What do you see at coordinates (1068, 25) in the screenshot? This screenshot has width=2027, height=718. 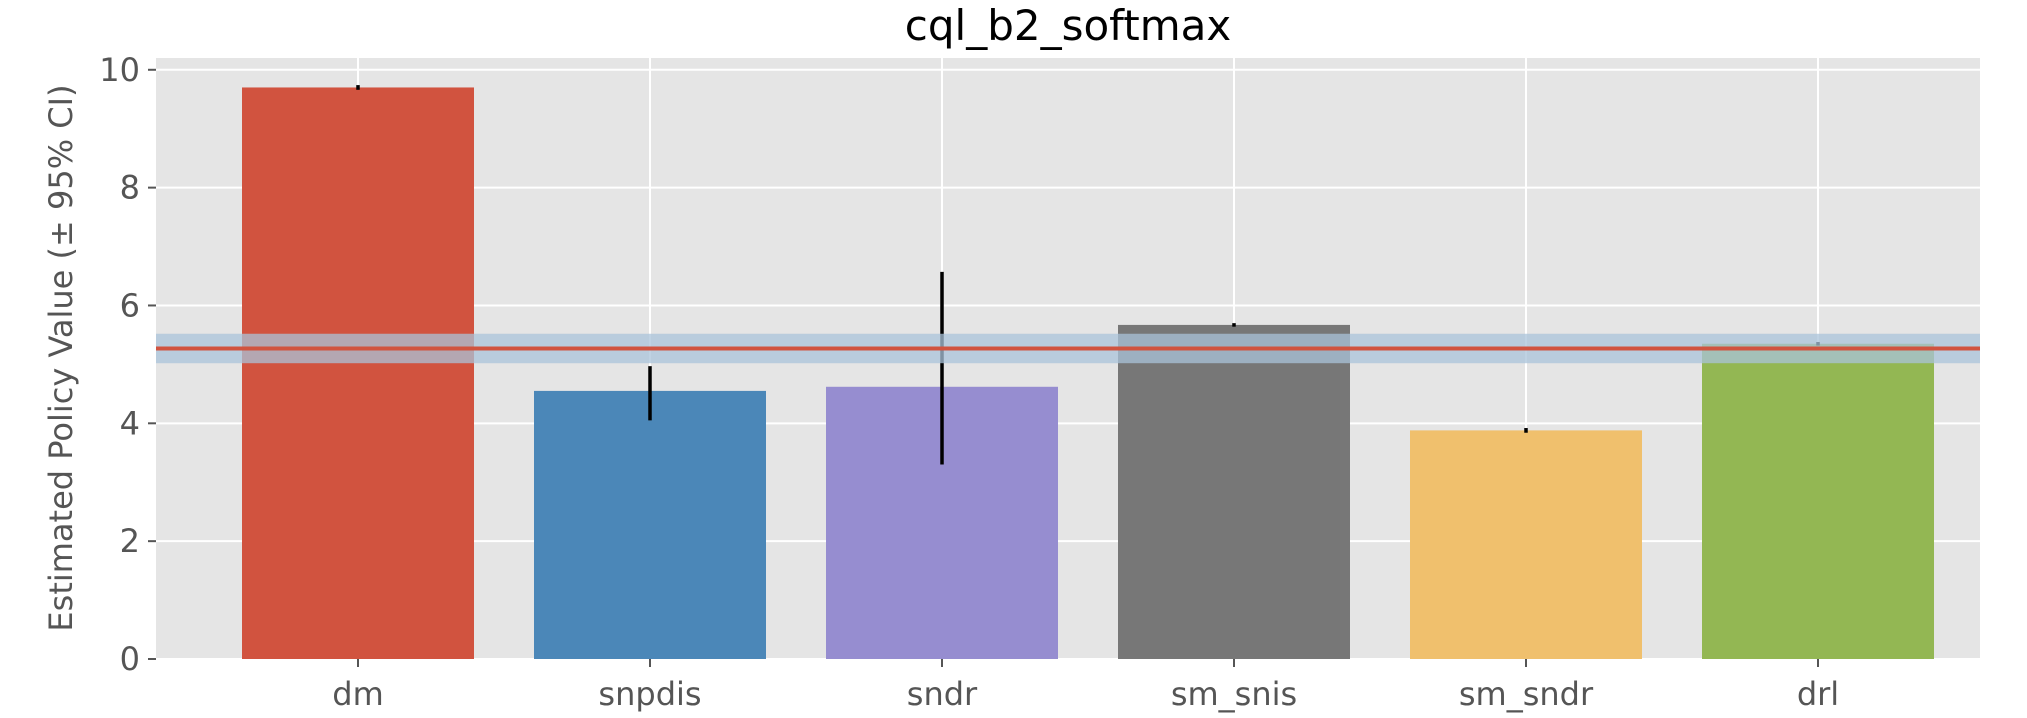 I see `chart-title: cql_b2_softmax` at bounding box center [1068, 25].